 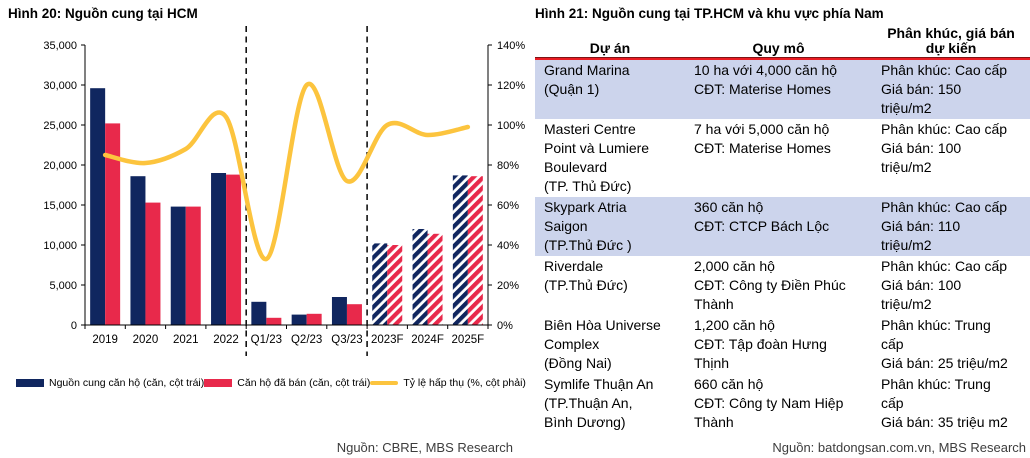 I want to click on svg-text: 25,000, so click(x=60, y=126).